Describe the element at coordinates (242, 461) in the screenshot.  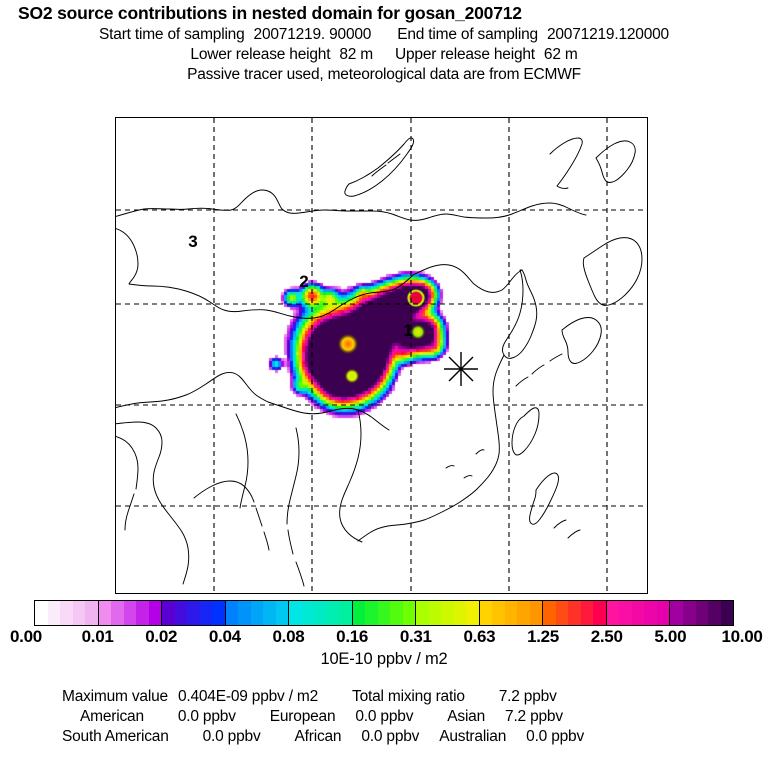
I see `coast-myanmar` at that location.